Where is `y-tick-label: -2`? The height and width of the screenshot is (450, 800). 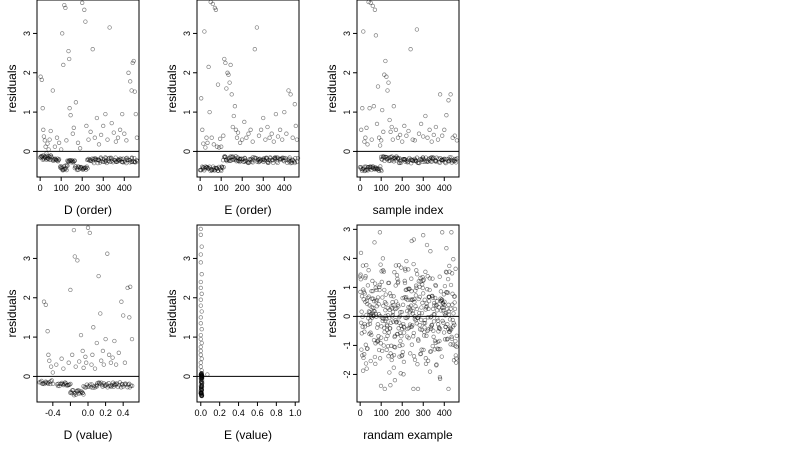
y-tick-label: -2 is located at coordinates (347, 374).